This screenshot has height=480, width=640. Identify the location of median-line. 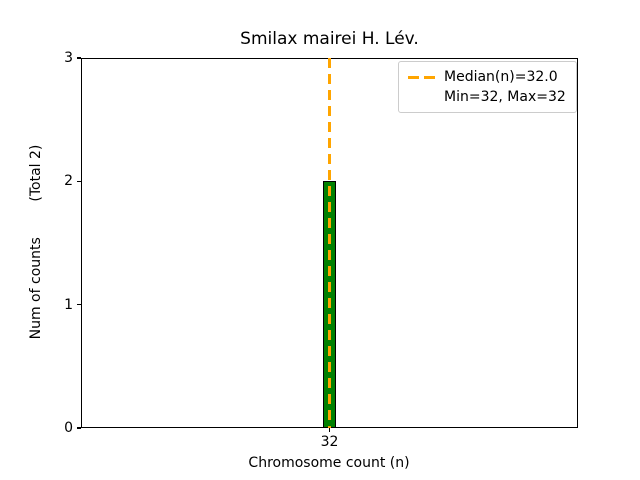
(329, 243).